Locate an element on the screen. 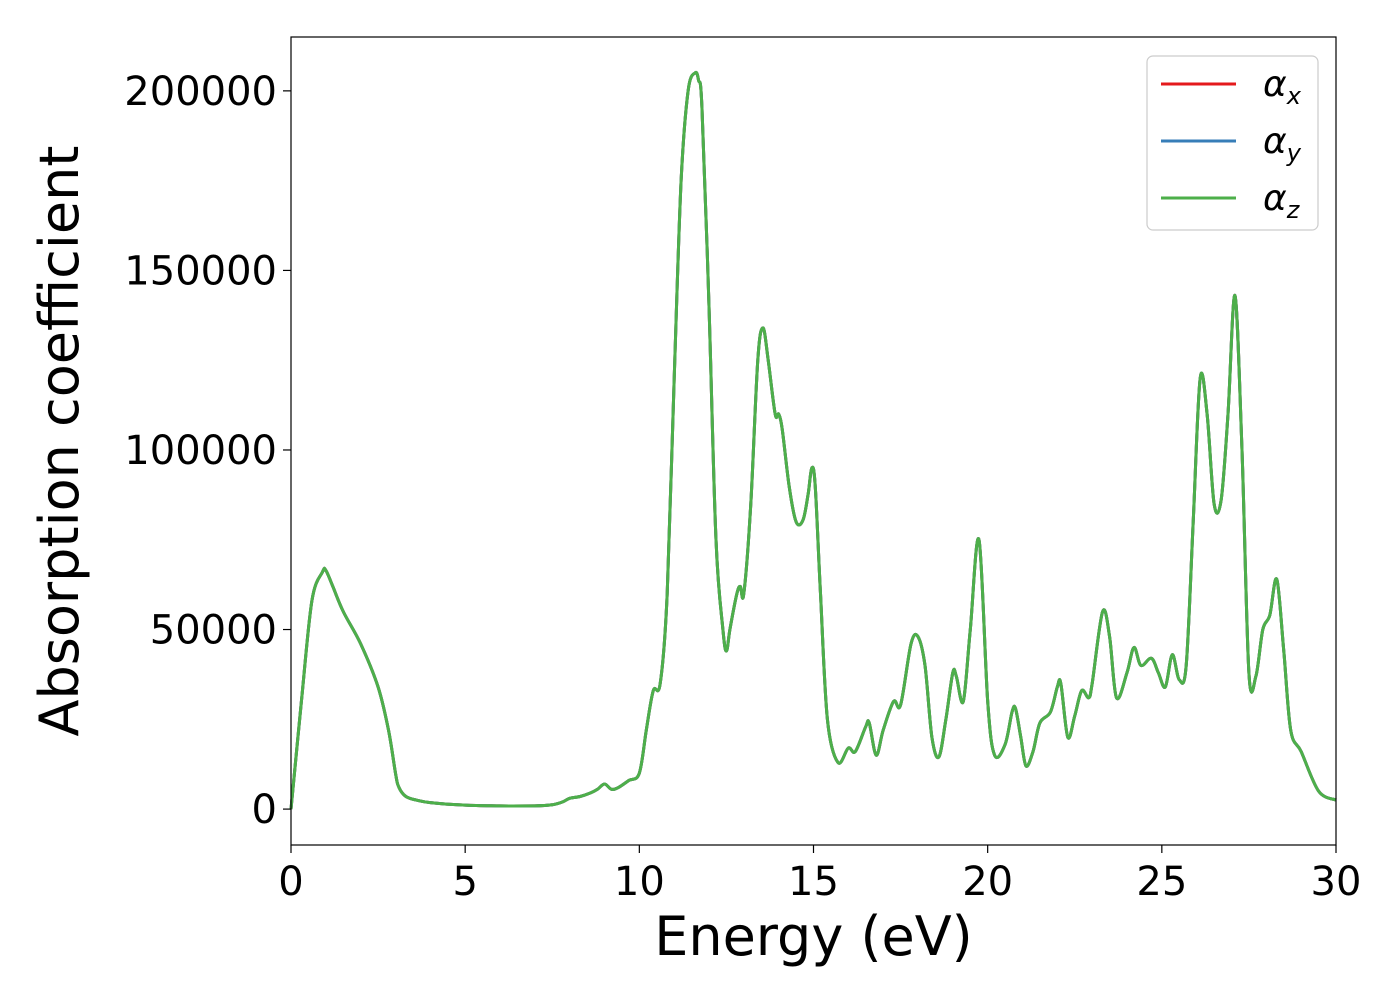 The width and height of the screenshot is (1400, 1000). y-axis-title: Absorption coefficient is located at coordinates (59, 441).